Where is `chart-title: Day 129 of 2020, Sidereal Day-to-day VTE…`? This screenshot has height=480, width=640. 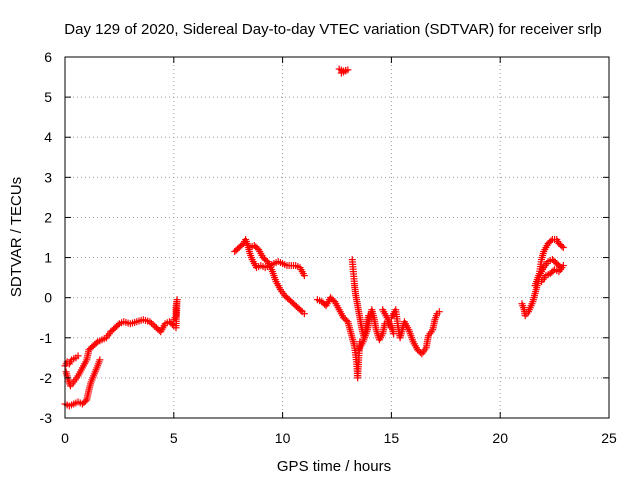
chart-title: Day 129 of 2020, Sidereal Day-to-day VTE… is located at coordinates (332, 29).